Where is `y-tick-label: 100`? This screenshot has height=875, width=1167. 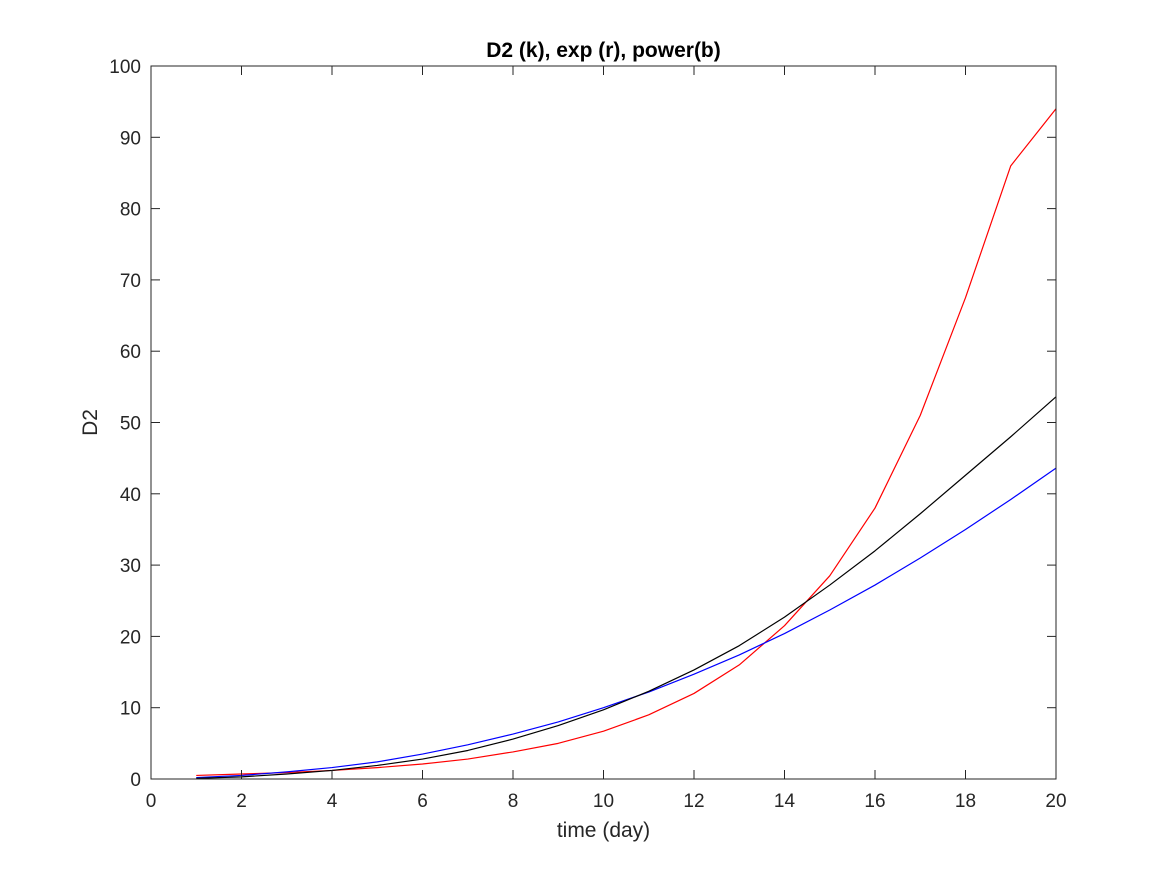 y-tick-label: 100 is located at coordinates (125, 67).